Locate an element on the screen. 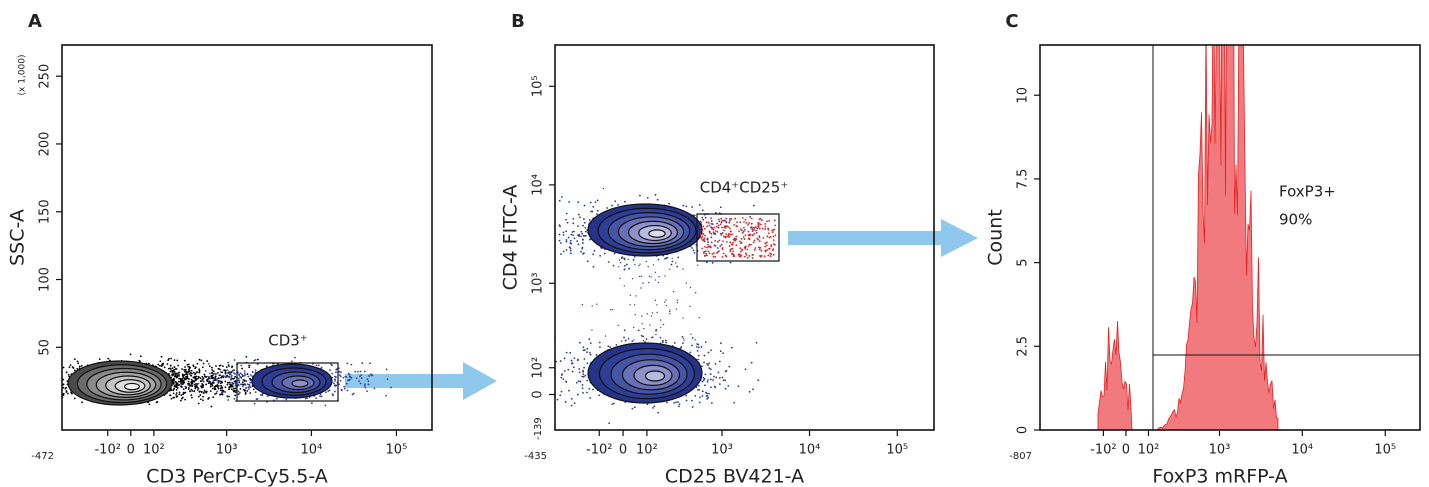 The image size is (1429, 487). panel-label: A is located at coordinates (35, 21).